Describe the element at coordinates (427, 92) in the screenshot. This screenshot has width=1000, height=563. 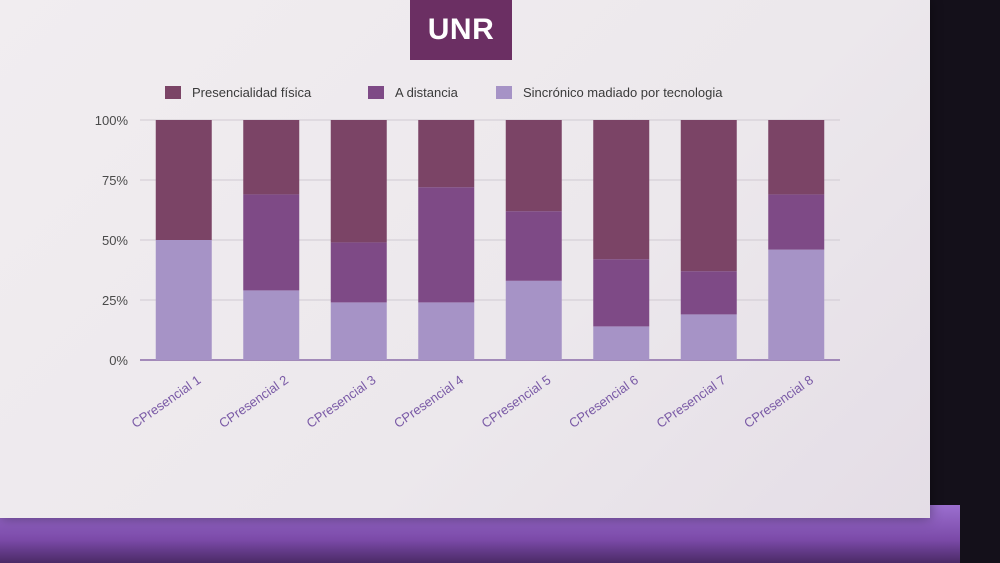
I see `legend-label: A distancia` at that location.